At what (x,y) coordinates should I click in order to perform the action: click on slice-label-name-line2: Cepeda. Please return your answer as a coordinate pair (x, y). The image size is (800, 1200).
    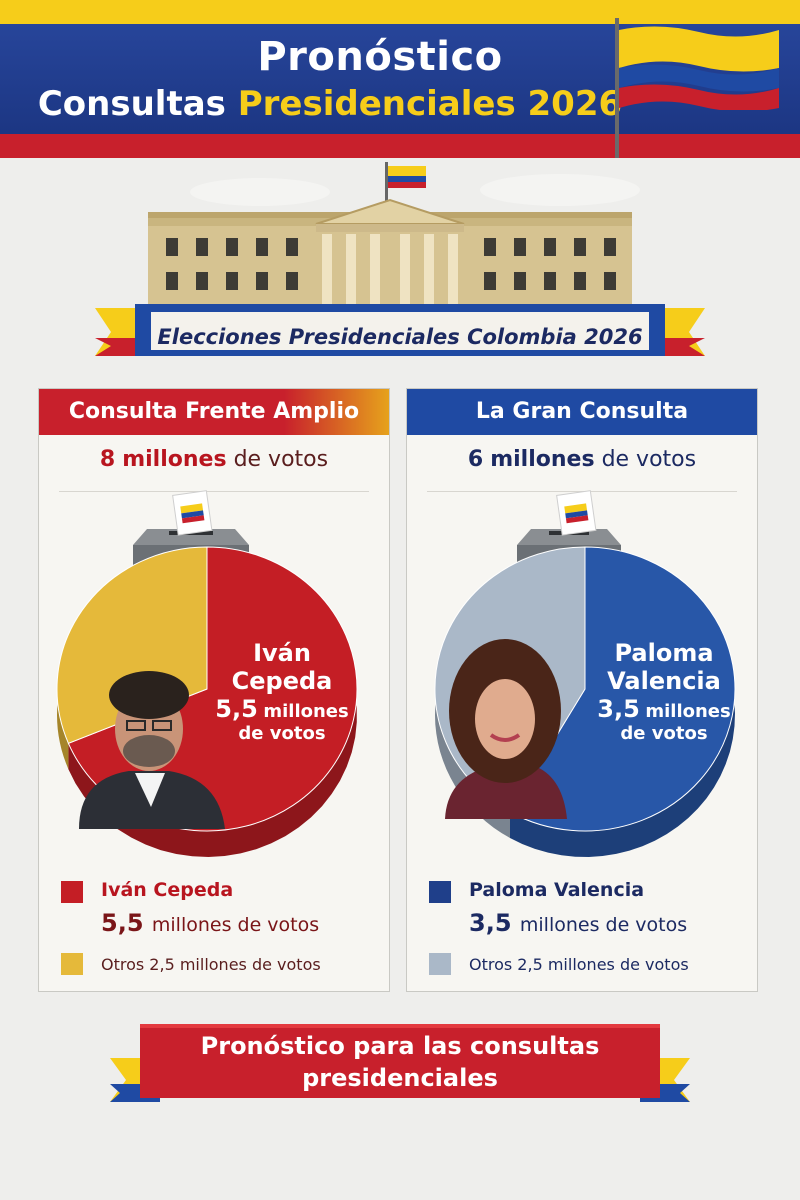
    Looking at the image, I should click on (282, 681).